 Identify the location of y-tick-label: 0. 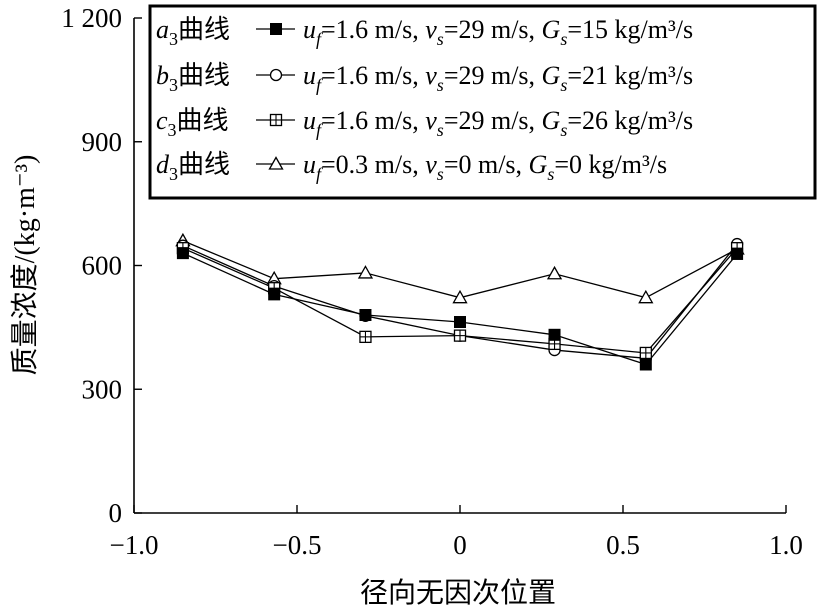
(116, 513).